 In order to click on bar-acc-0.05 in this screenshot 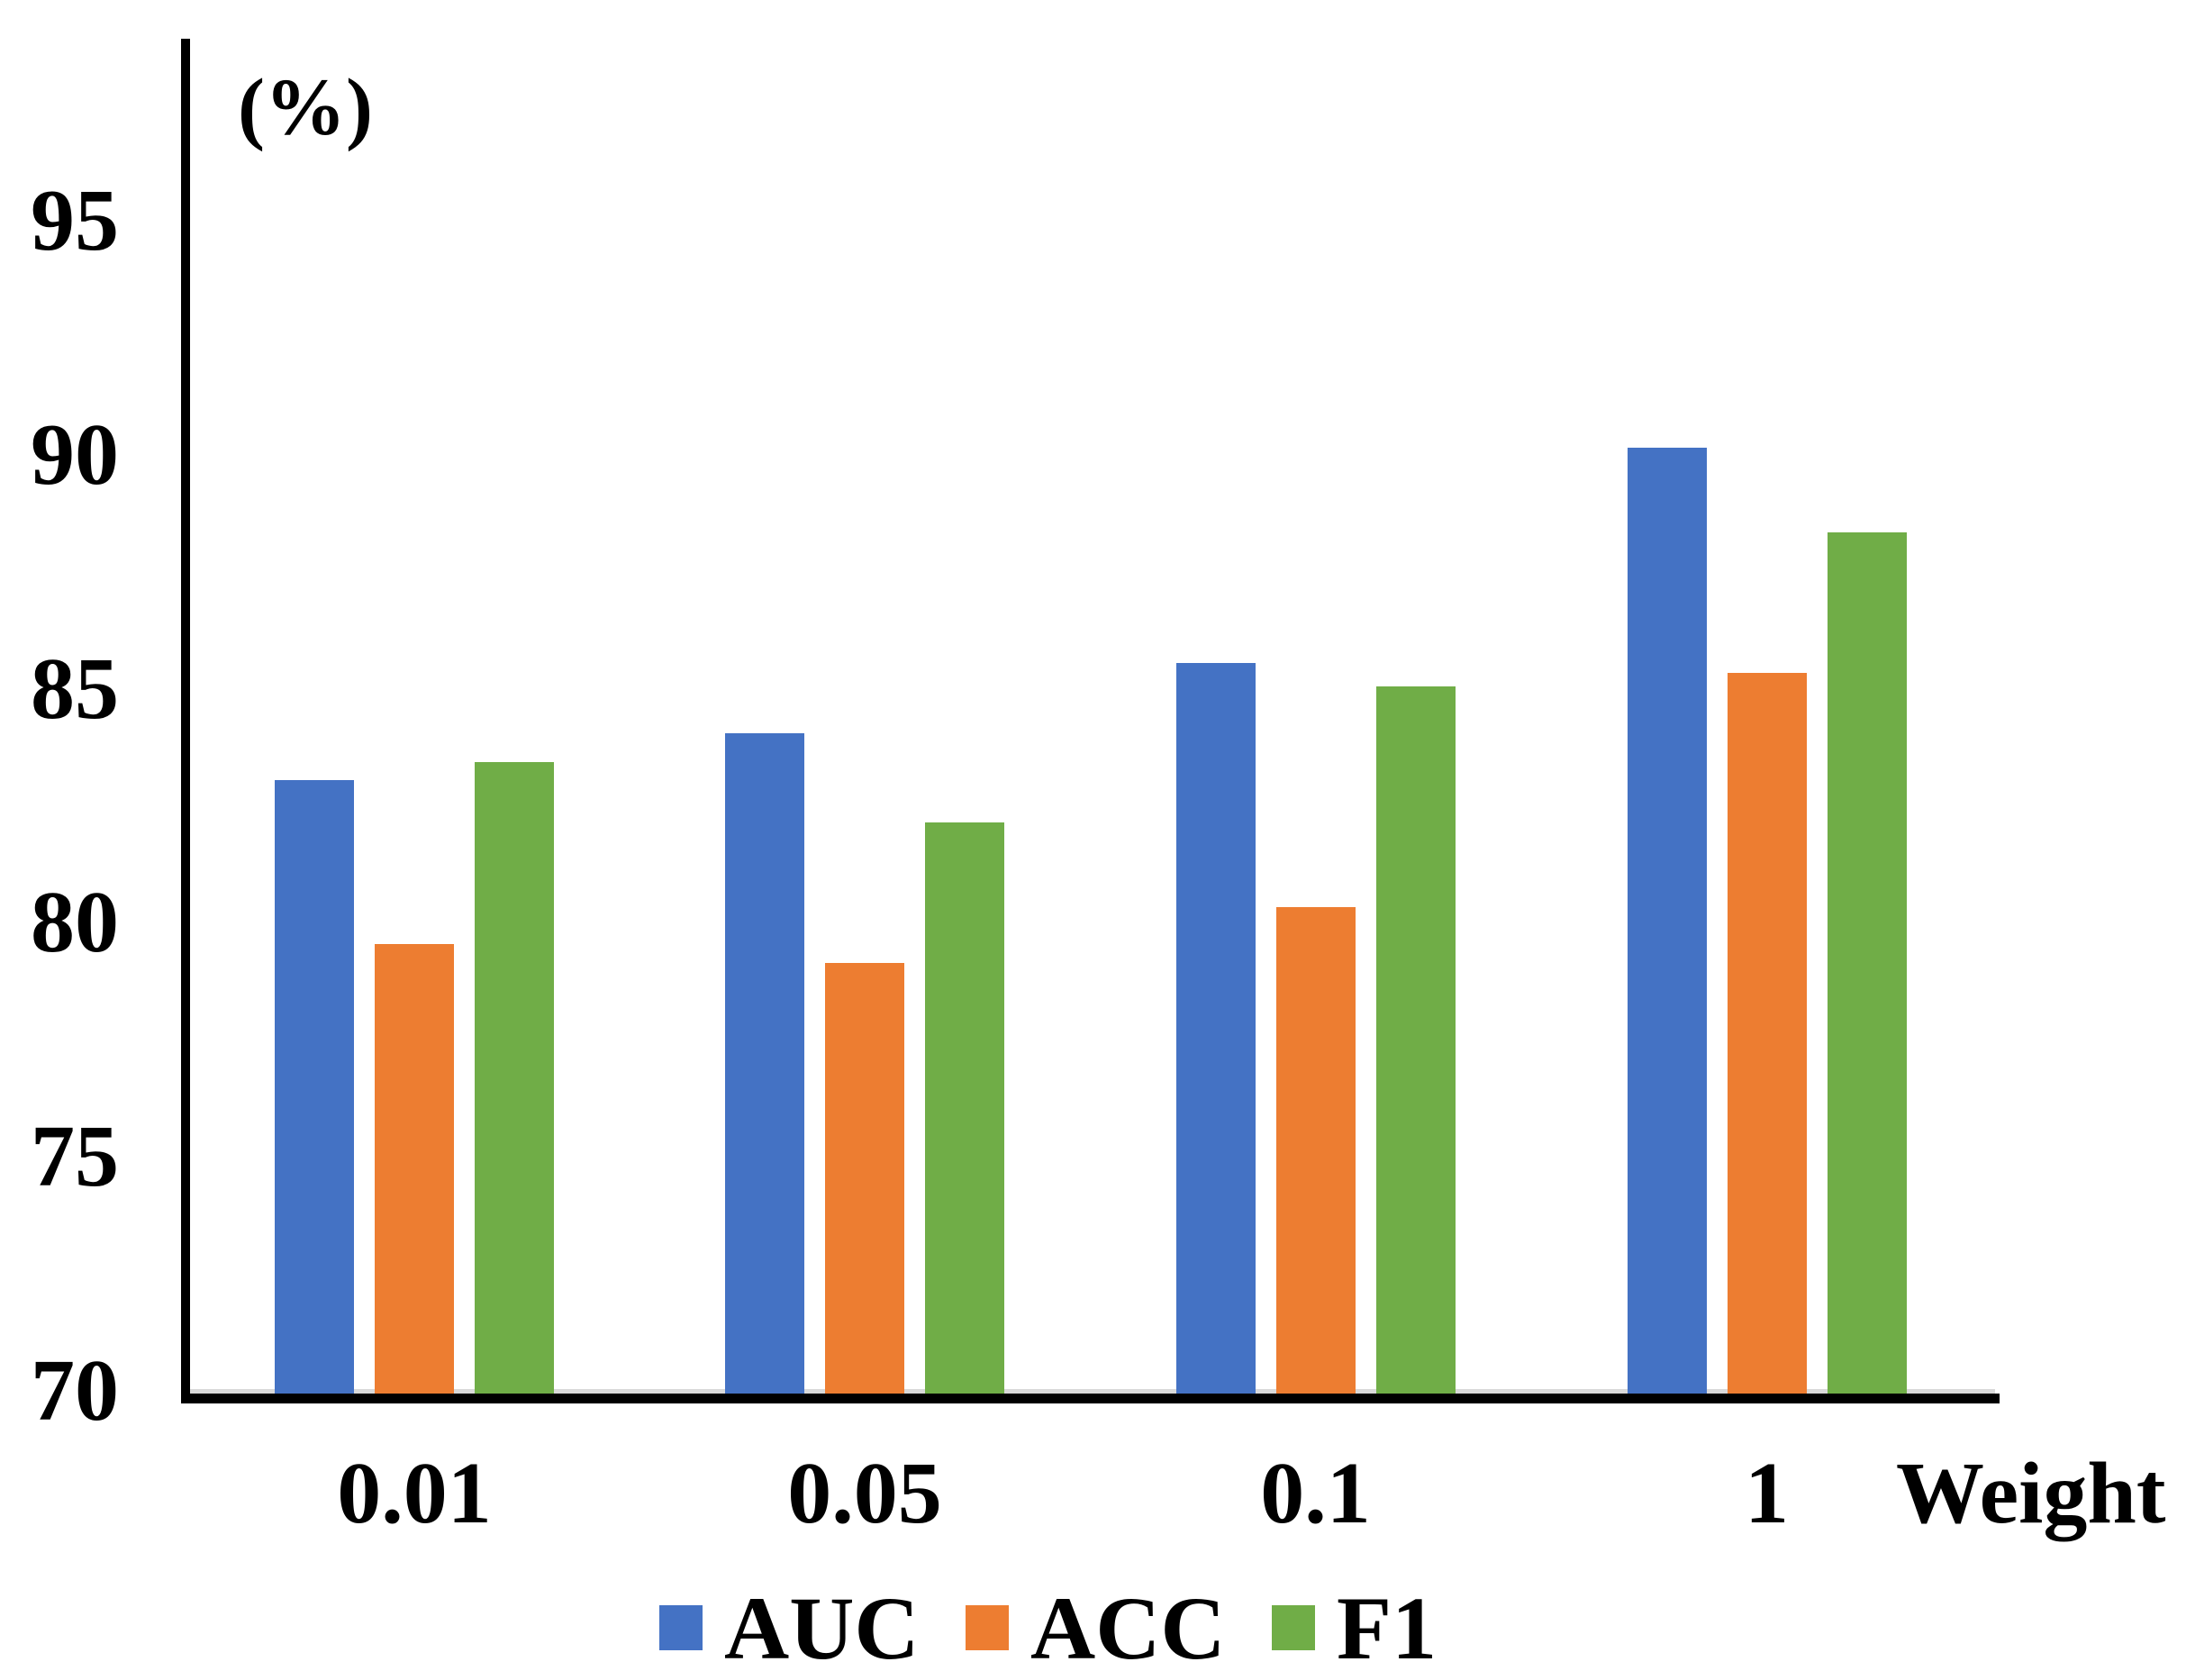, I will do `click(864, 1178)`.